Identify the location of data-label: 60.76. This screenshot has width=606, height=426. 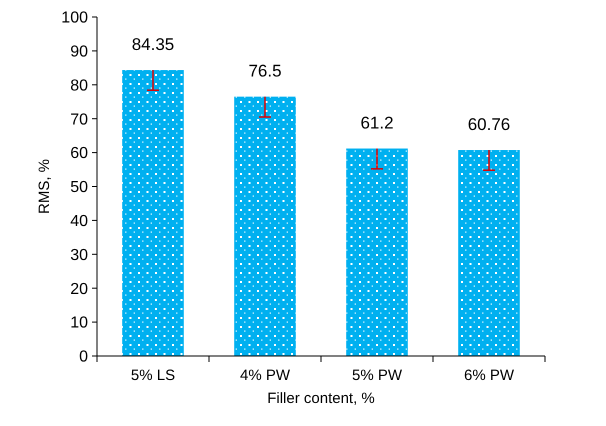
(489, 124).